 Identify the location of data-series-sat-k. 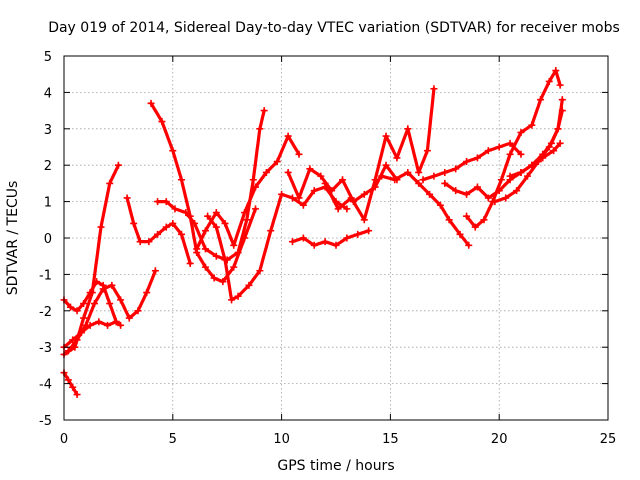
(330, 238).